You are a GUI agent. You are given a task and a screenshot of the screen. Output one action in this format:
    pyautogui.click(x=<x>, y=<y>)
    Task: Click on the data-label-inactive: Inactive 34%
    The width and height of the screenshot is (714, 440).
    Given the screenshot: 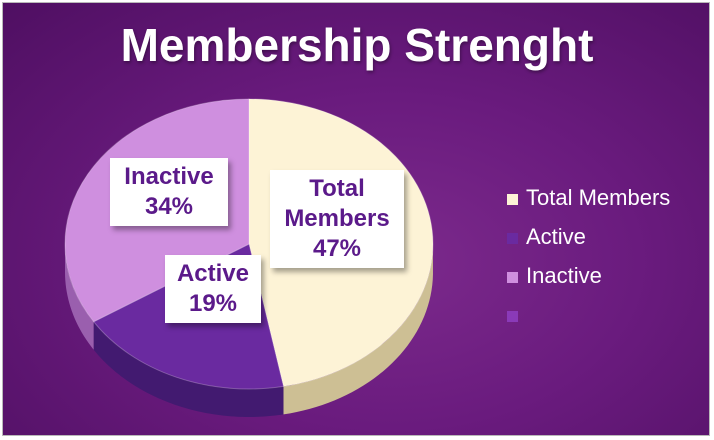 What is the action you would take?
    pyautogui.click(x=169, y=192)
    